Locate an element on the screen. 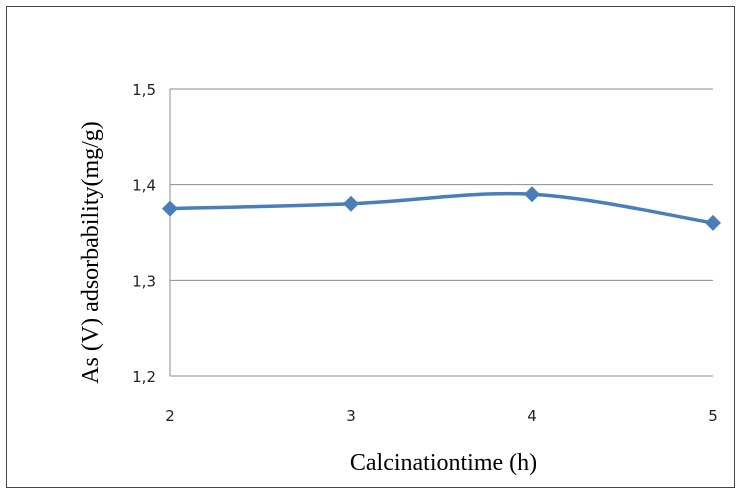  y-tick-label: 1,3 is located at coordinates (144, 281).